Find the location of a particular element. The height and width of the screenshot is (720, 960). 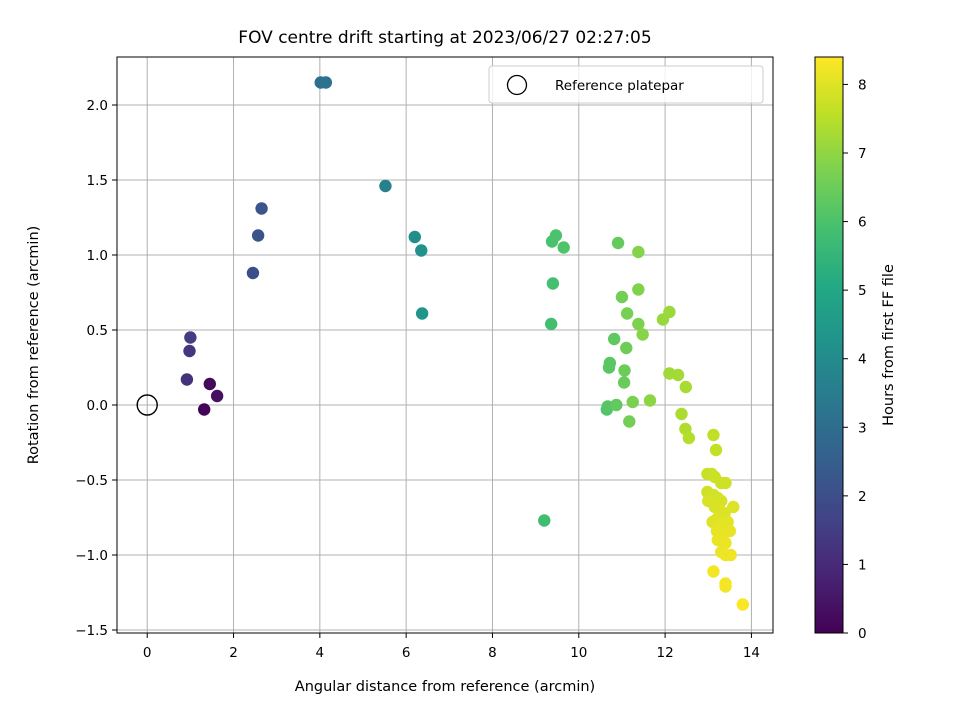

colorbar-tick-label: 0 is located at coordinates (862, 634).